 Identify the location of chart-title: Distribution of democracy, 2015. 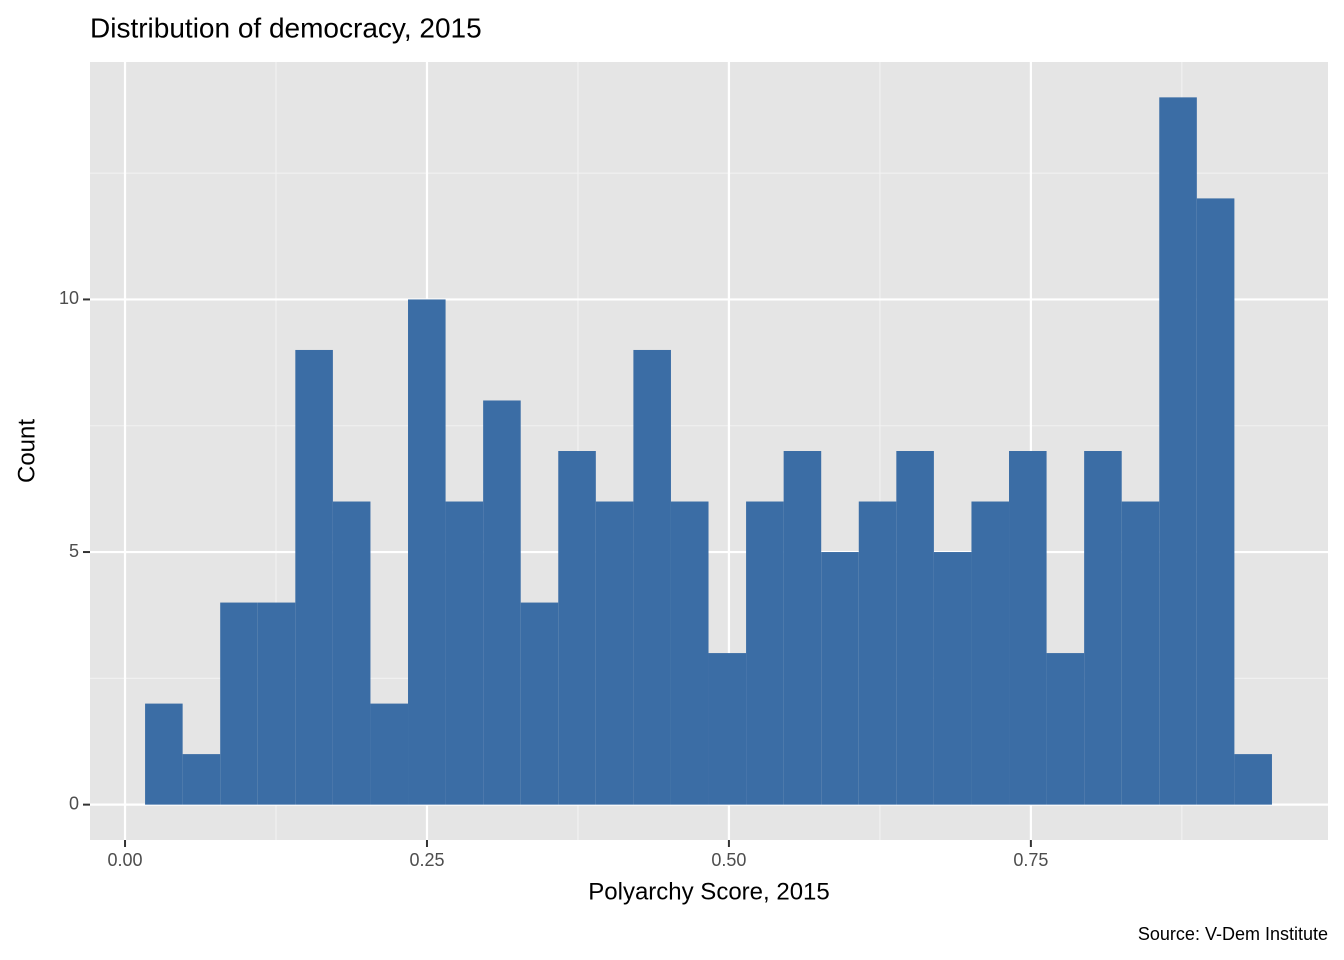
(286, 27).